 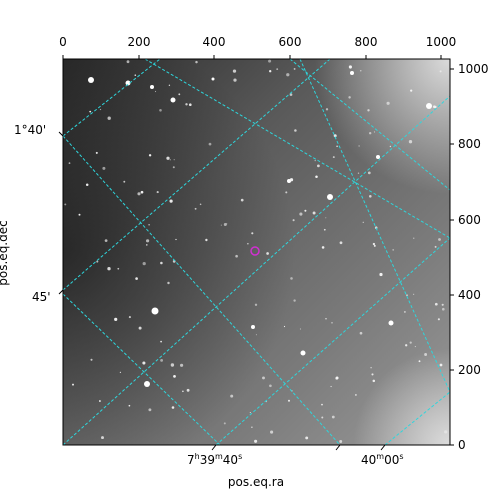 What do you see at coordinates (366, 42) in the screenshot?
I see `top-tick-800: 800` at bounding box center [366, 42].